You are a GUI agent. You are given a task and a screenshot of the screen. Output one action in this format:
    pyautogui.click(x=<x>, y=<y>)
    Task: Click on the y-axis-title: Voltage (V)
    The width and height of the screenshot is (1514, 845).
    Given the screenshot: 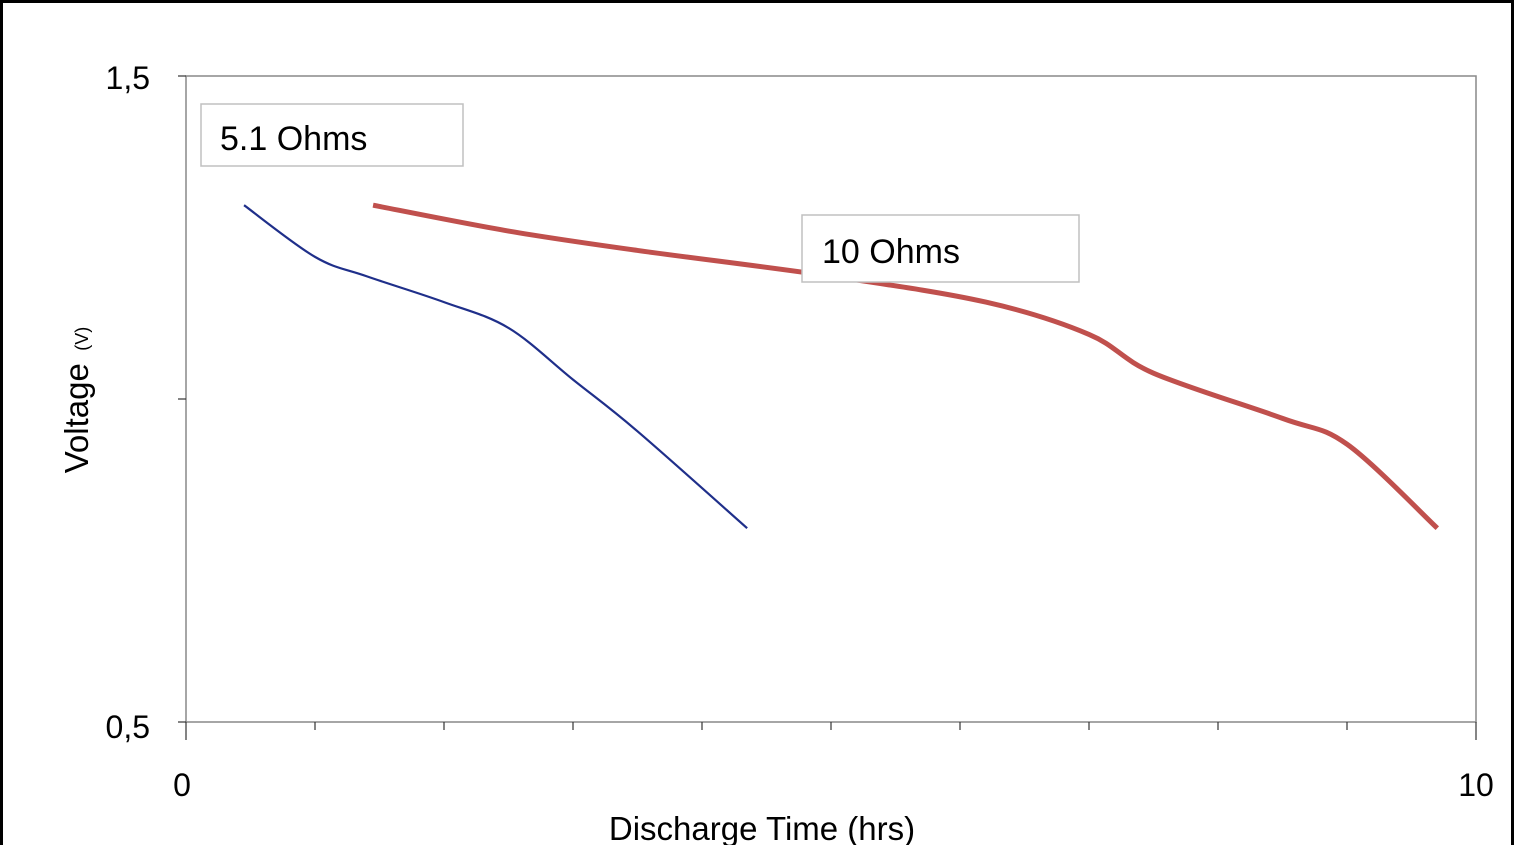 What is the action you would take?
    pyautogui.click(x=76, y=400)
    